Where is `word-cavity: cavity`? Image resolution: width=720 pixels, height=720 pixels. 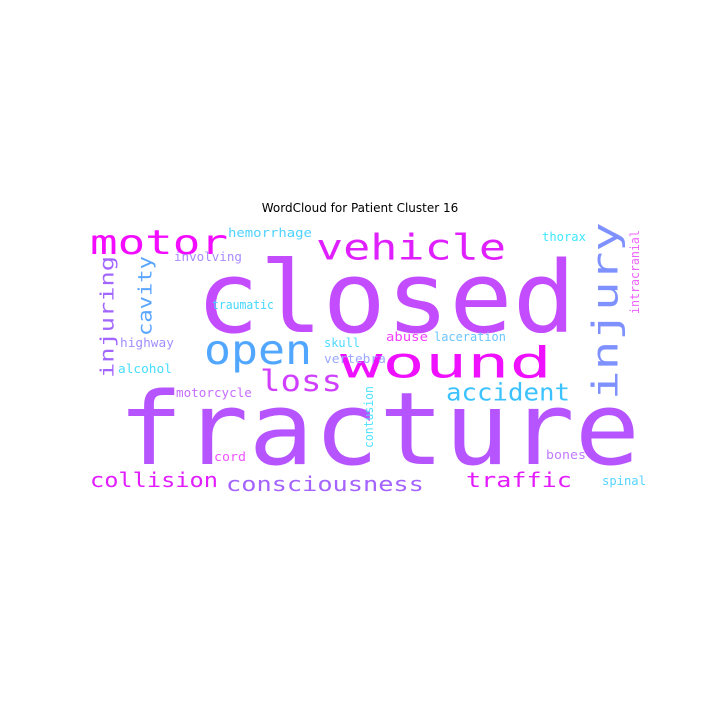
word-cavity: cavity is located at coordinates (145, 296).